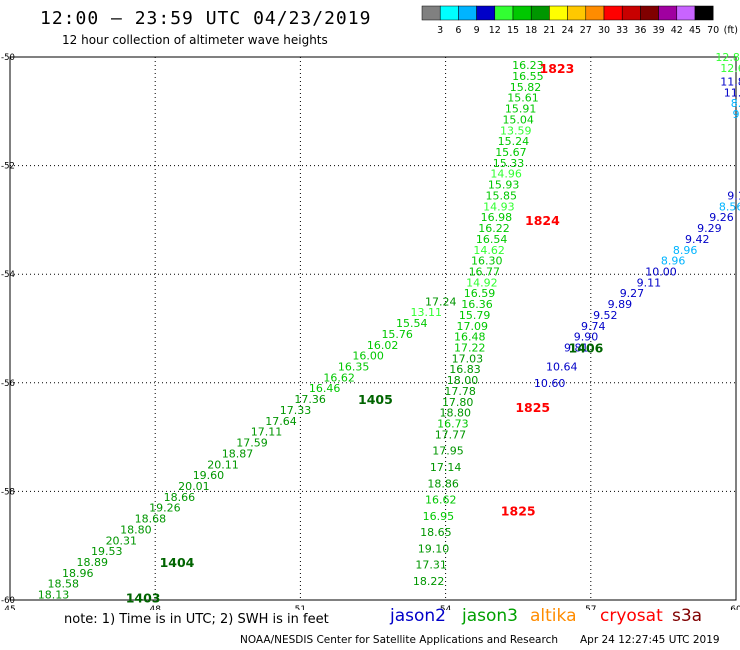 Image resolution: width=740 pixels, height=650 pixels. What do you see at coordinates (487, 261) in the screenshot?
I see `jason3-wave-height-label: 16.30` at bounding box center [487, 261].